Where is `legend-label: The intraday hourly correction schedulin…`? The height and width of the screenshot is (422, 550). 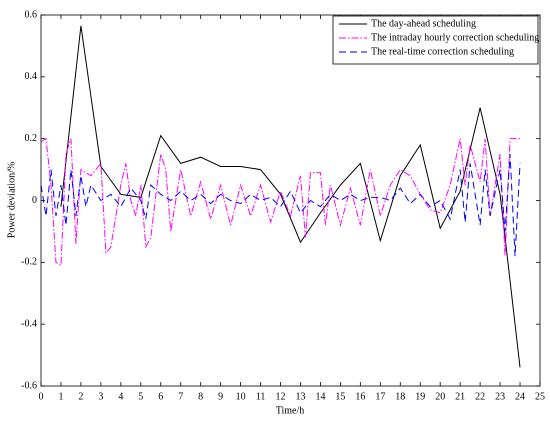 legend-label: The intraday hourly correction schedulin… is located at coordinates (455, 37).